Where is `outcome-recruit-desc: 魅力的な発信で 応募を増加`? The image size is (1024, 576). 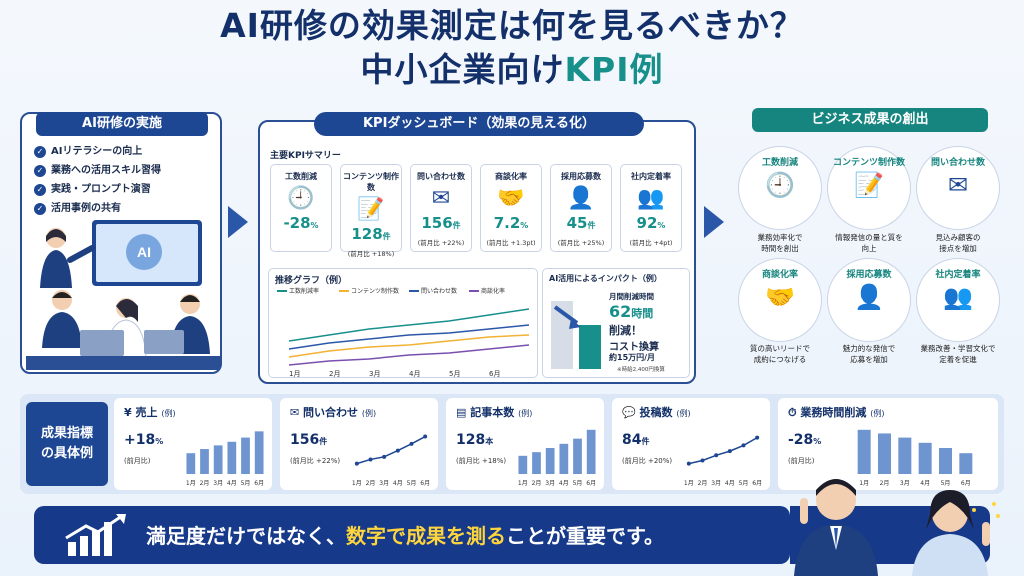 outcome-recruit-desc: 魅力的な発信で 応募を増加 is located at coordinates (869, 354).